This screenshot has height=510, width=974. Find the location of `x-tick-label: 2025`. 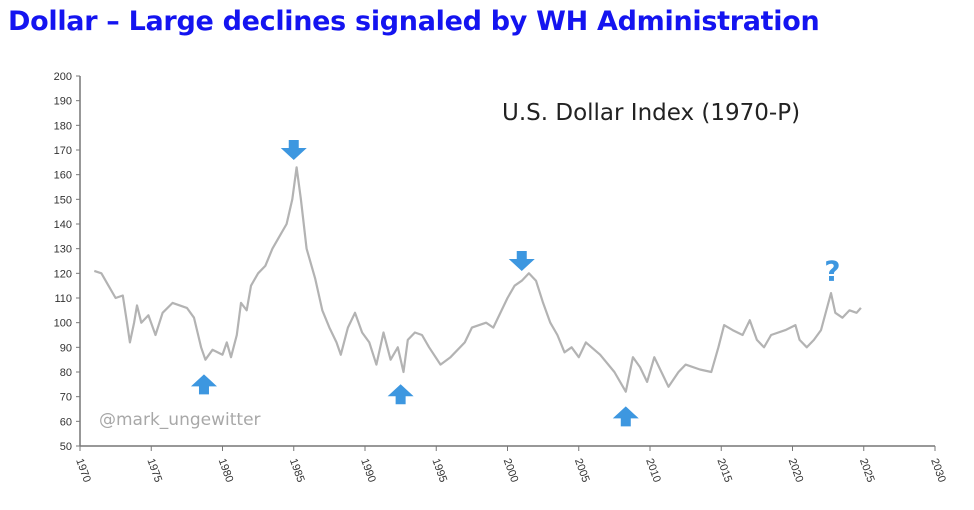

x-tick-label: 2025 is located at coordinates (867, 470).